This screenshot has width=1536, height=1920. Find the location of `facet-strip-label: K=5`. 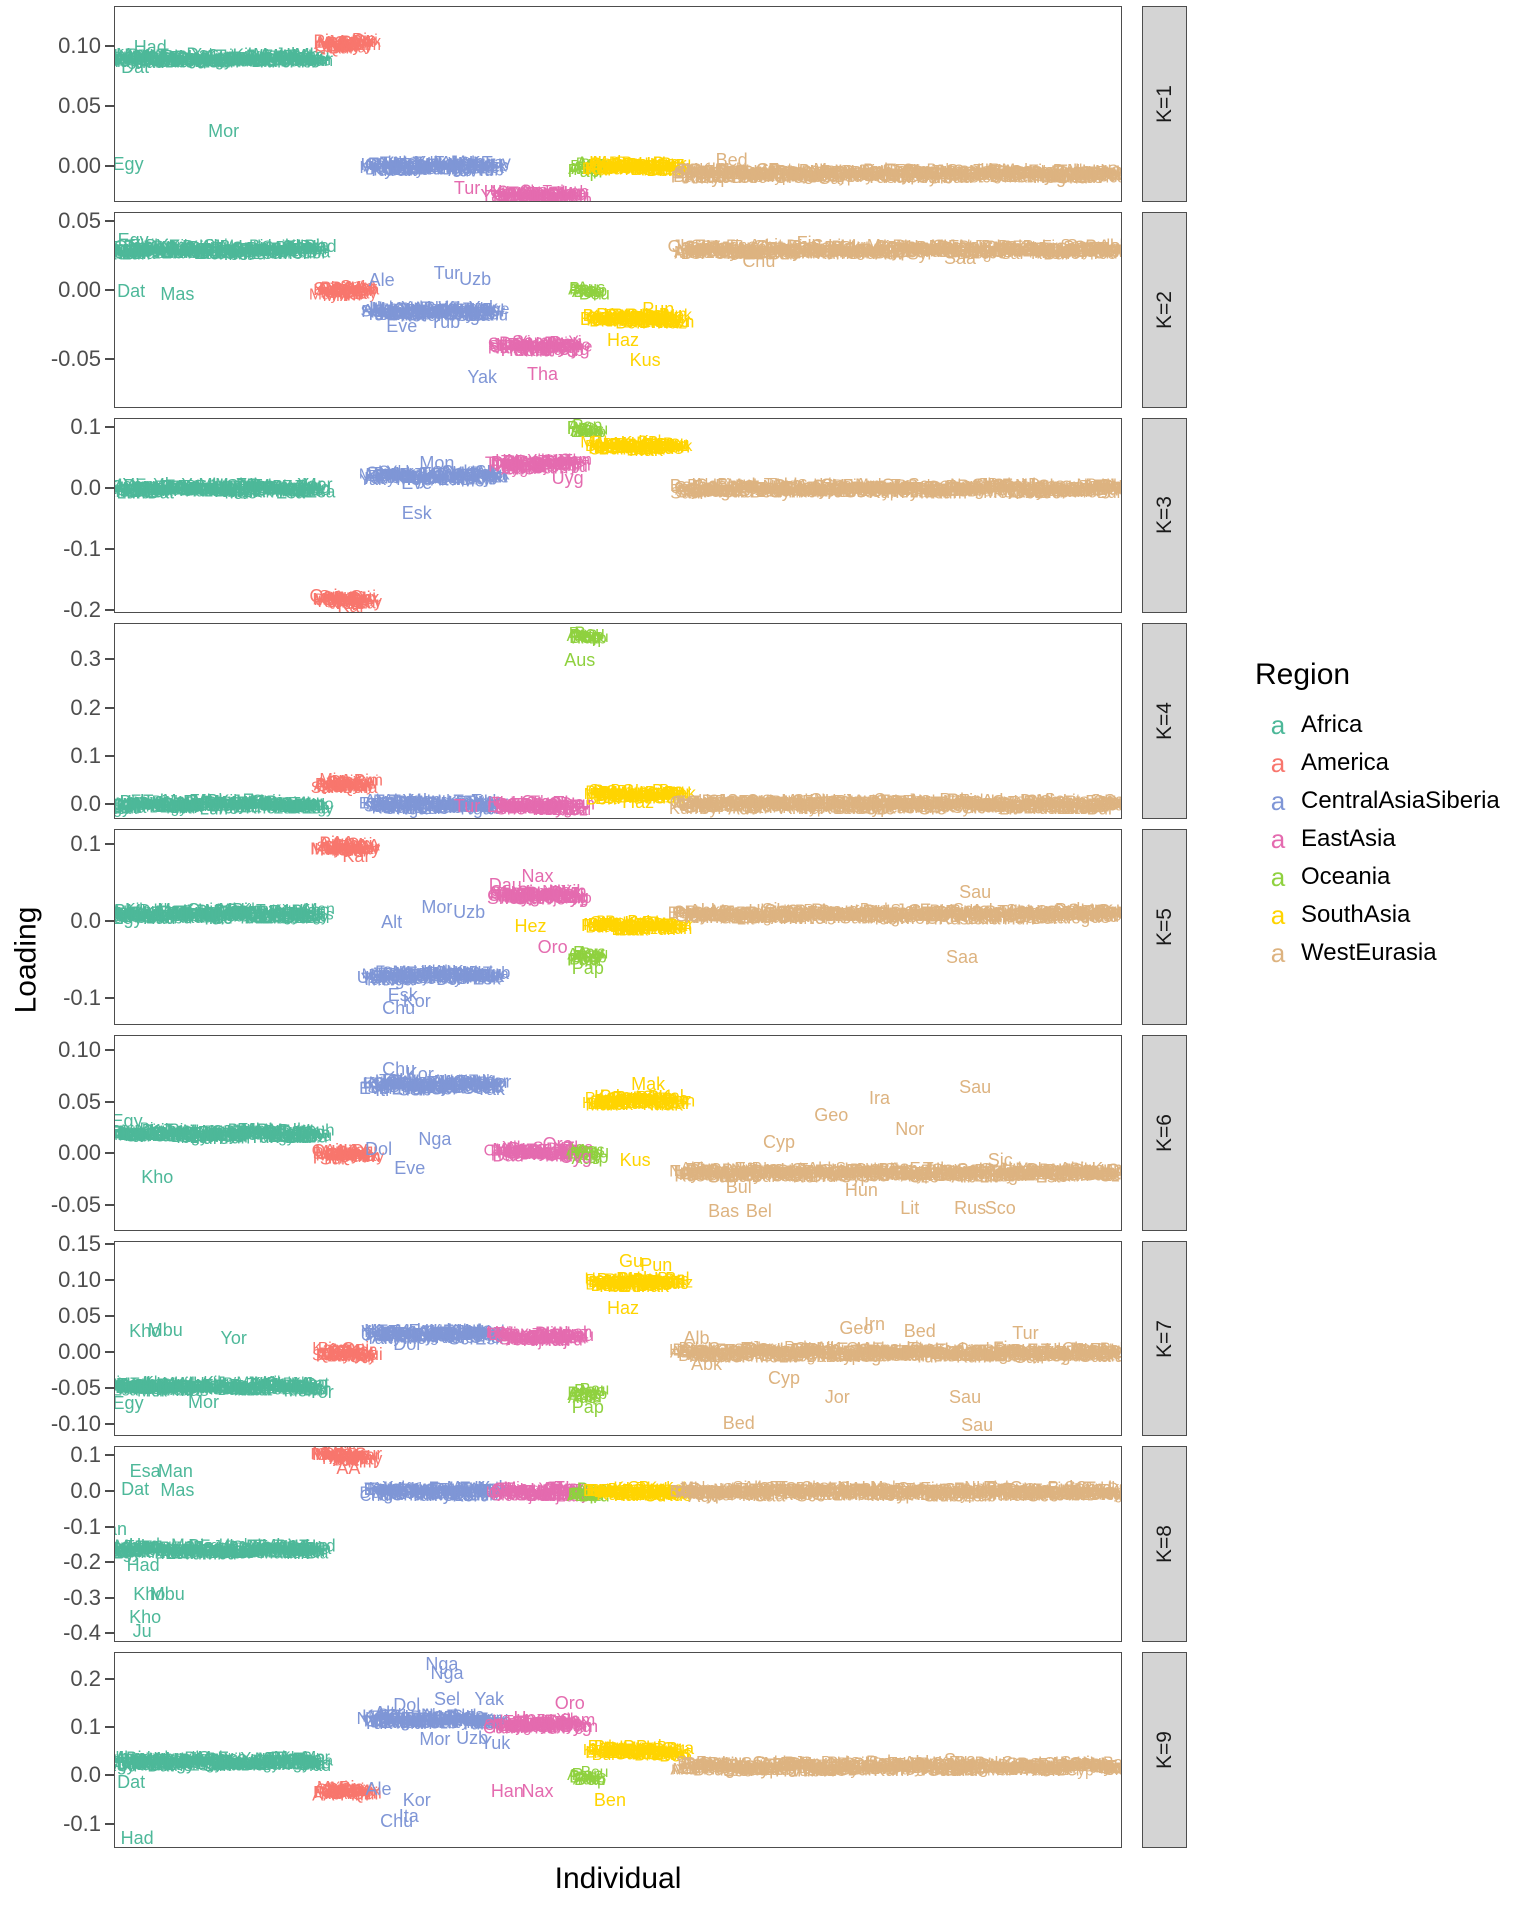

facet-strip-label: K=5 is located at coordinates (1164, 927).